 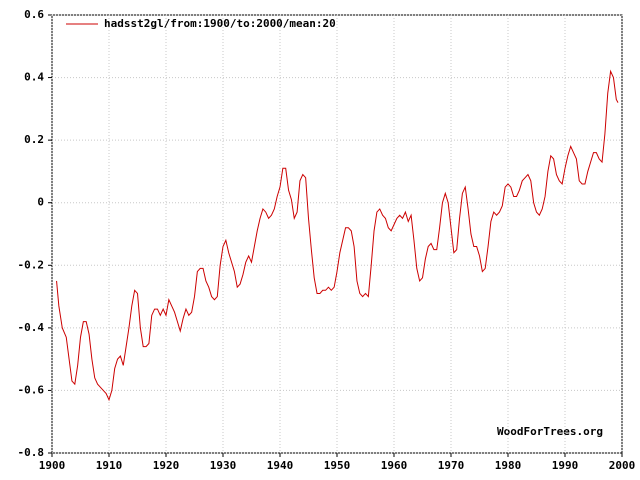 What do you see at coordinates (40, 202) in the screenshot?
I see `y-tick-label: 0` at bounding box center [40, 202].